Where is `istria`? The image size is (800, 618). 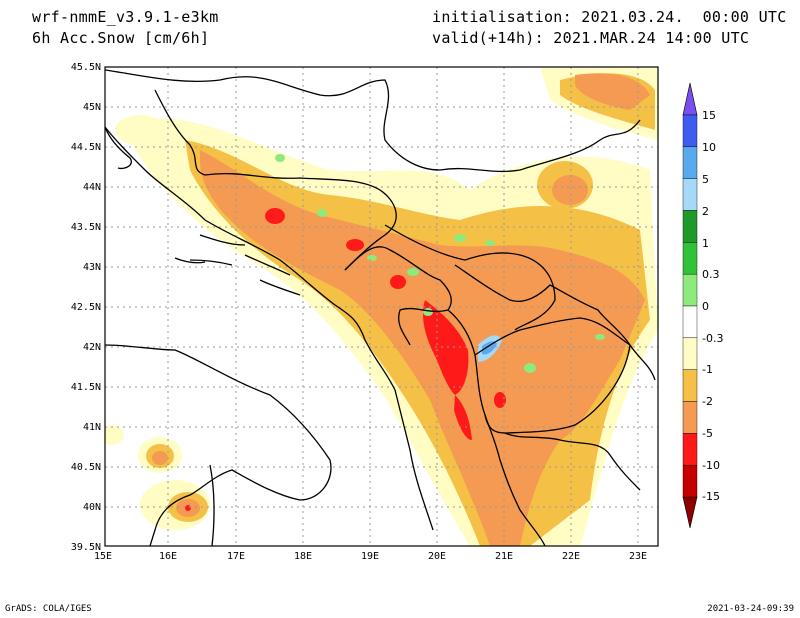
istria is located at coordinates (118, 148).